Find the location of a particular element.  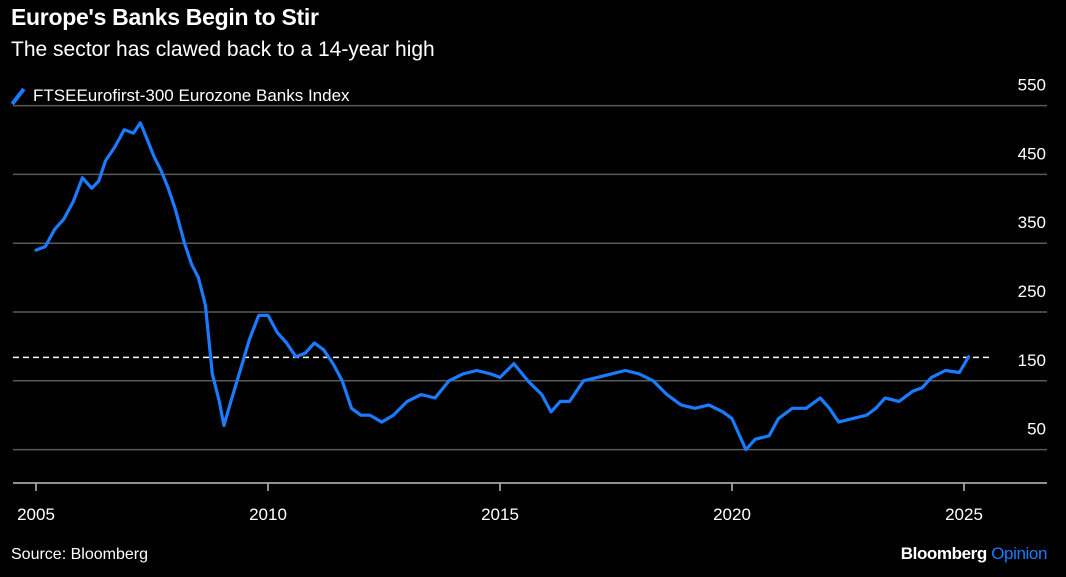

y-tick-labels: 50 150 250 350 450 550 is located at coordinates (1032, 257).